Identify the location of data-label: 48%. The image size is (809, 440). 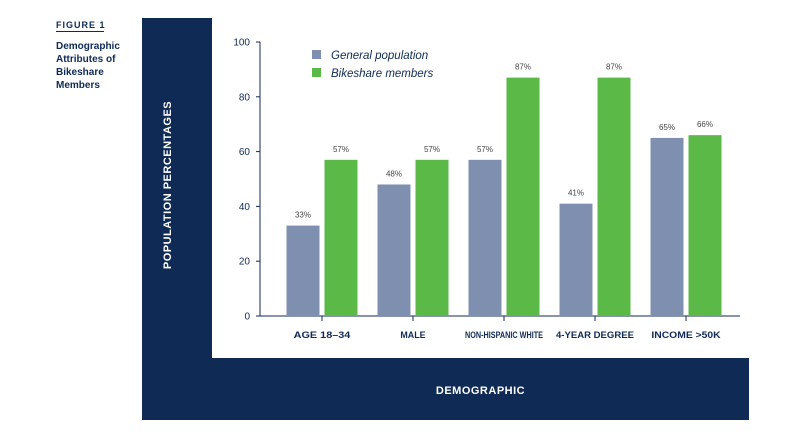
(394, 173).